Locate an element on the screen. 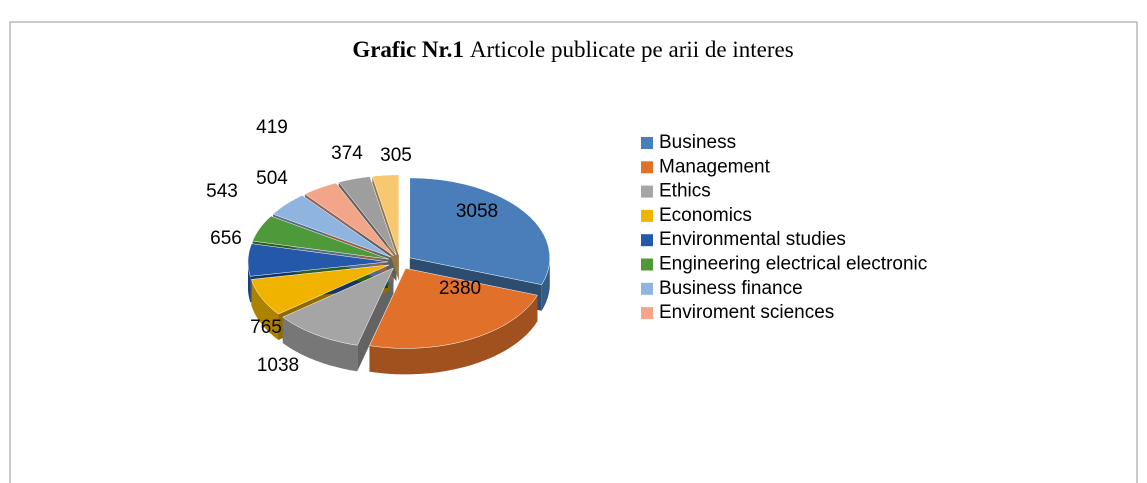  legend-label: Ethics is located at coordinates (685, 191).